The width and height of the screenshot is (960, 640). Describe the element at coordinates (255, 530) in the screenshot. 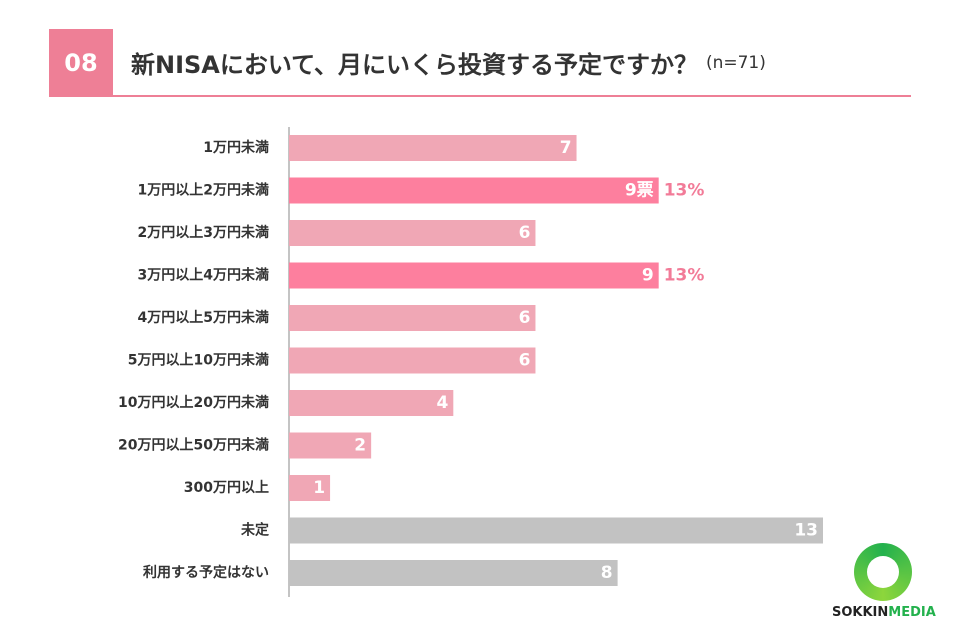

I see `category-label: 未定` at that location.